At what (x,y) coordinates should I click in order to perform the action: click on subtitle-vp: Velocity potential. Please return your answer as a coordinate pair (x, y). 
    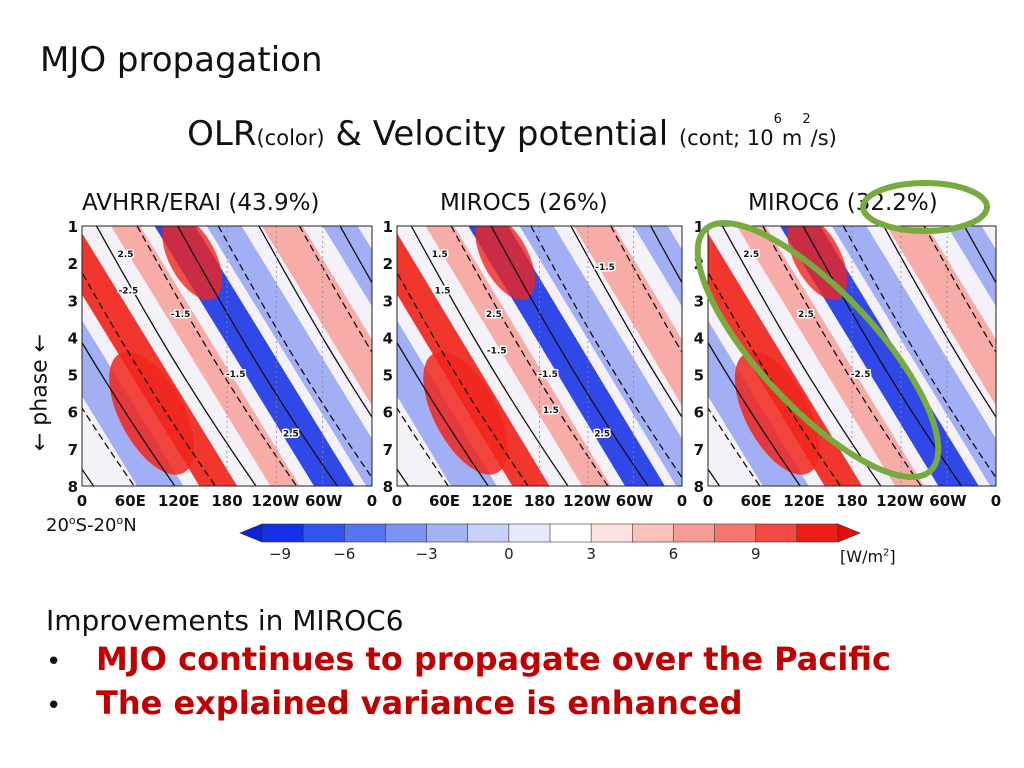
    Looking at the image, I should click on (520, 134).